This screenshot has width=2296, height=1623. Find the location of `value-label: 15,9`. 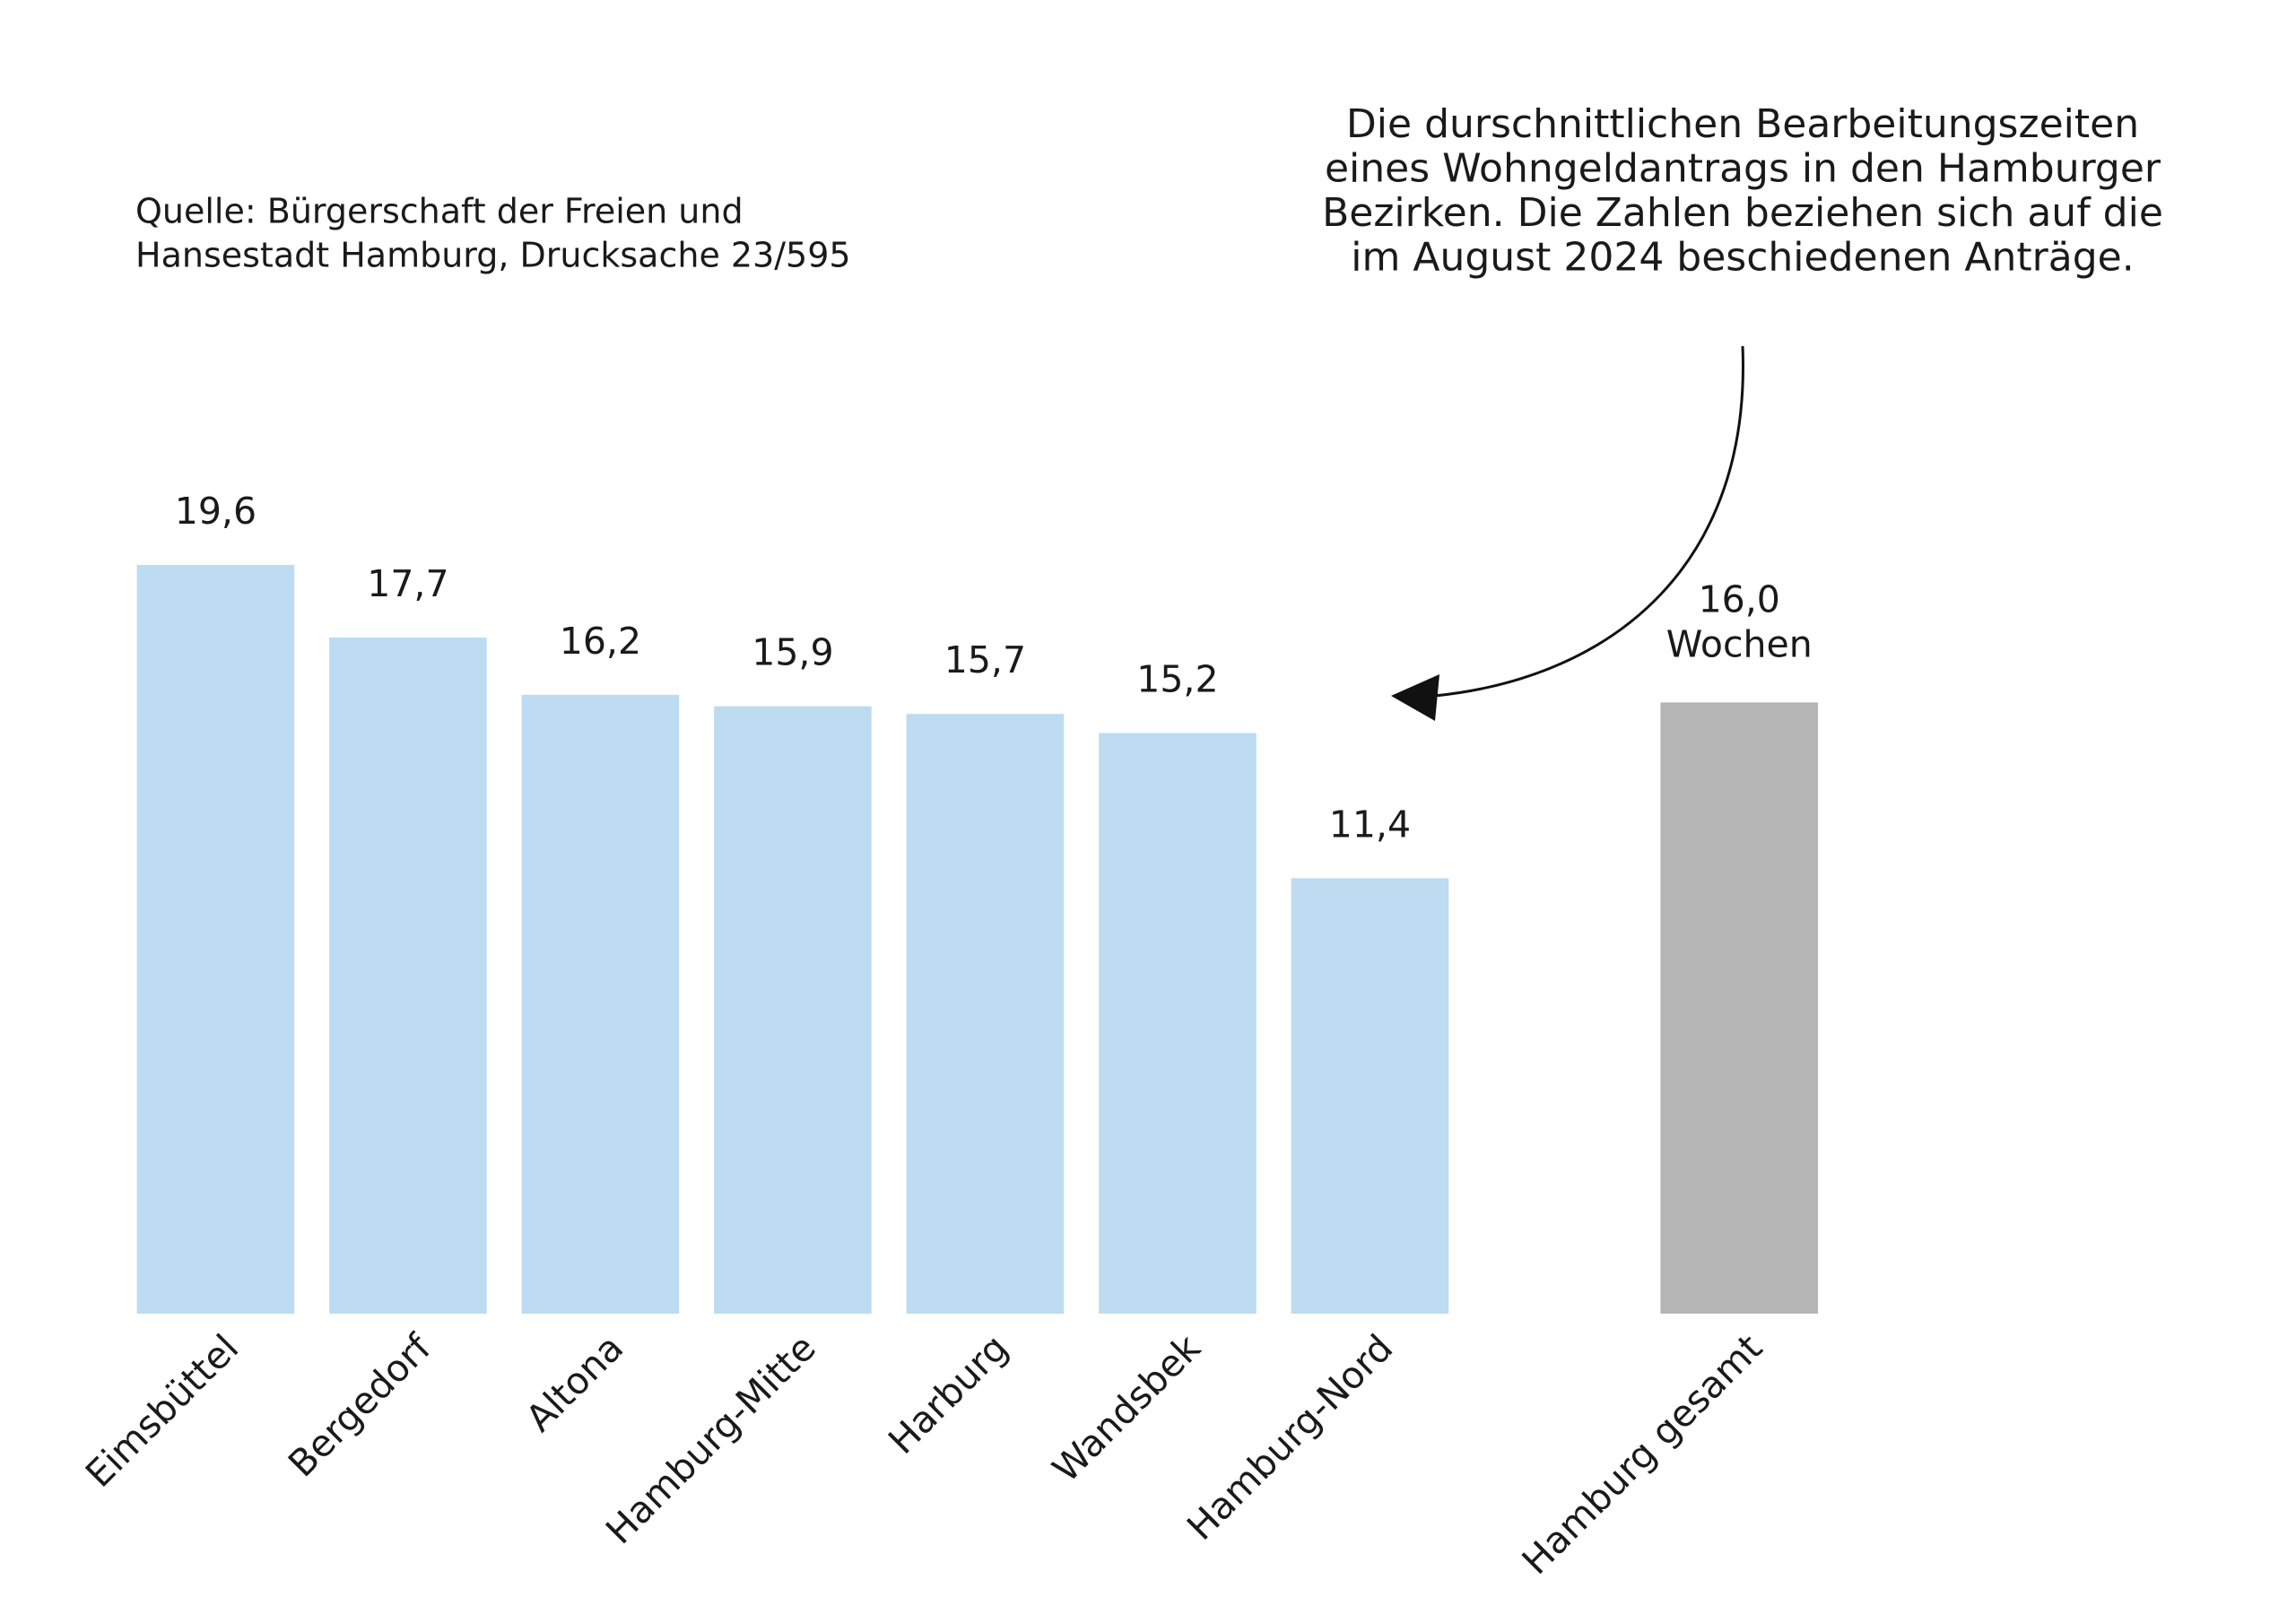

value-label: 15,9 is located at coordinates (792, 652).